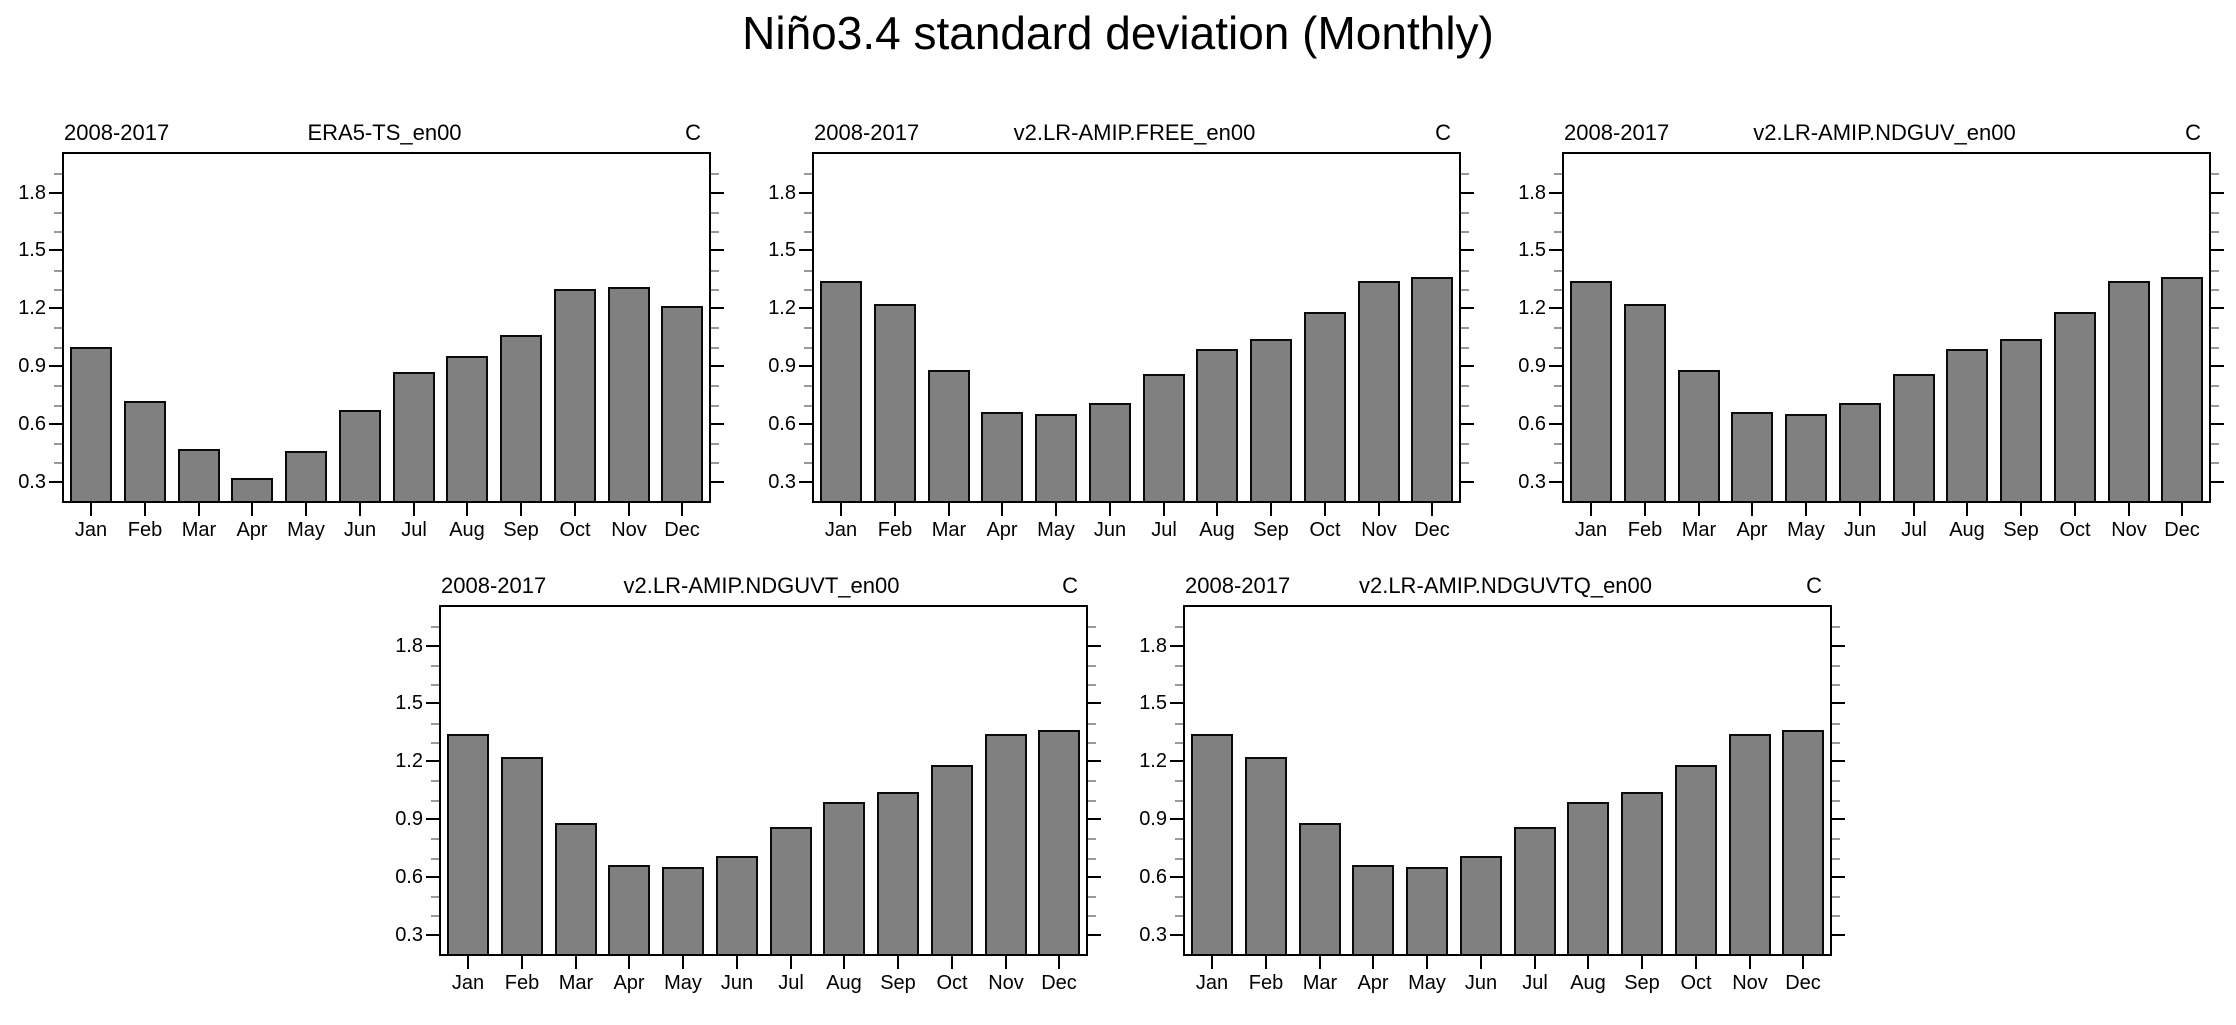 The image size is (2236, 1025). I want to click on y-tick-label: 0.6, so click(1532, 424).